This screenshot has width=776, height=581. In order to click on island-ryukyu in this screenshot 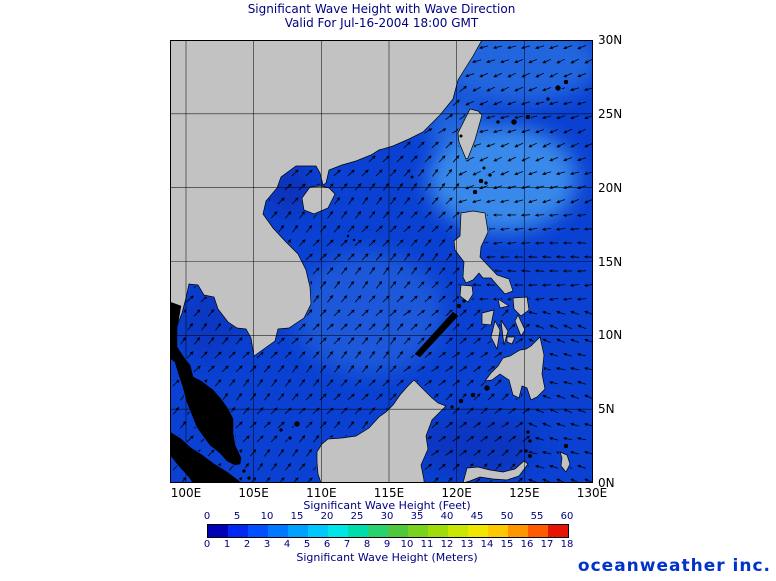, I will do `click(566, 82)`.